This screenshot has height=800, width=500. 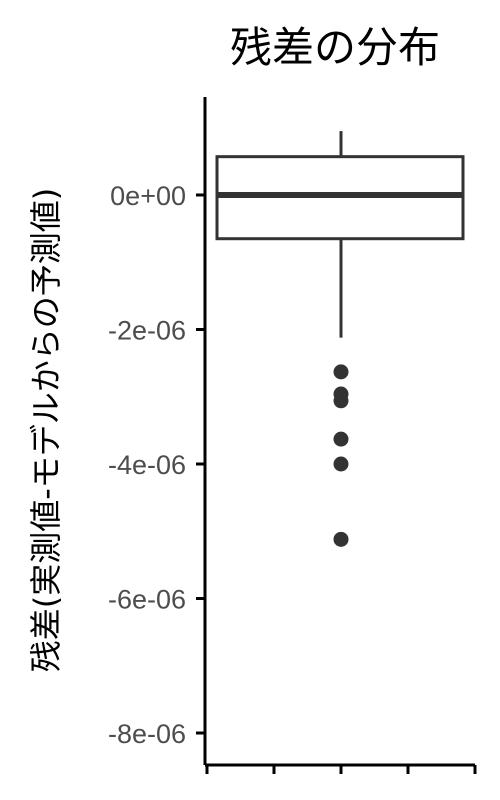 I want to click on y-tick-label: -2e-06, so click(x=147, y=331).